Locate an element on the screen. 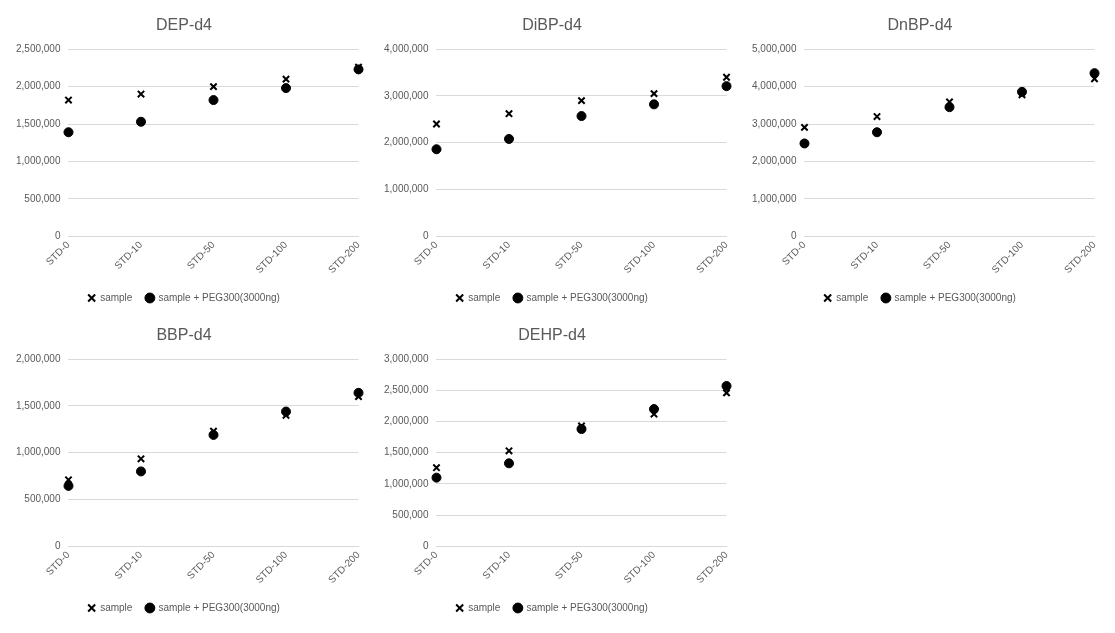  chart-title: DnBP-d4 is located at coordinates (920, 25).